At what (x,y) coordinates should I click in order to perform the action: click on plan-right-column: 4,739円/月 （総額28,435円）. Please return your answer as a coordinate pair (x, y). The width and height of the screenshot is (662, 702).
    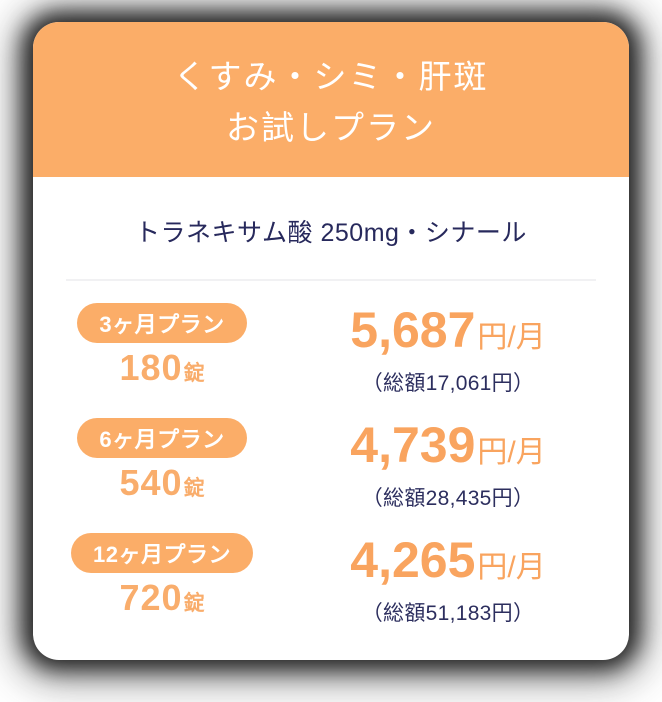
    Looking at the image, I should click on (457, 465).